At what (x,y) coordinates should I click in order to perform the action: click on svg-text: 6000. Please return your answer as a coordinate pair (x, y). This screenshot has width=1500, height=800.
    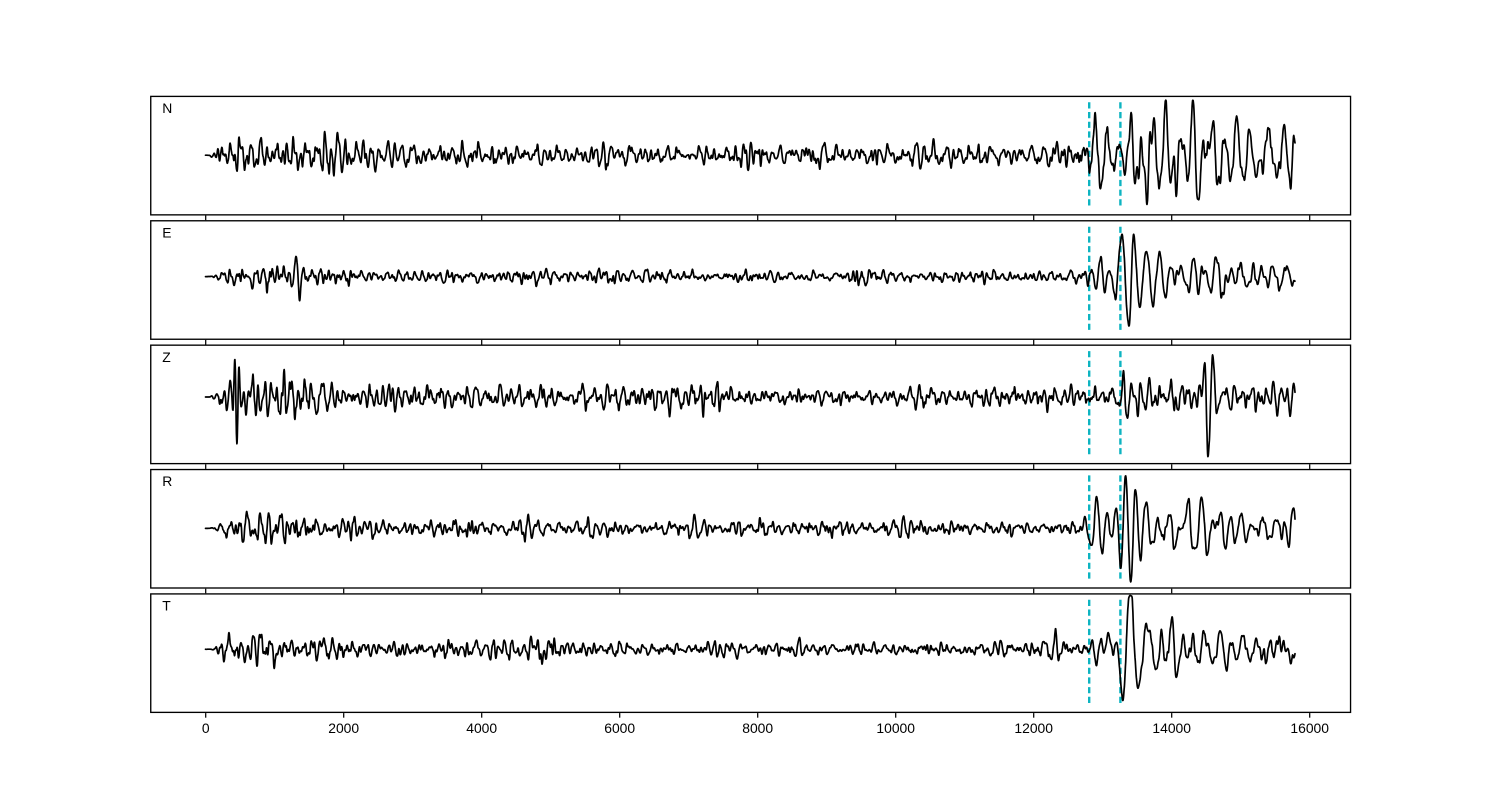
    Looking at the image, I should click on (619, 728).